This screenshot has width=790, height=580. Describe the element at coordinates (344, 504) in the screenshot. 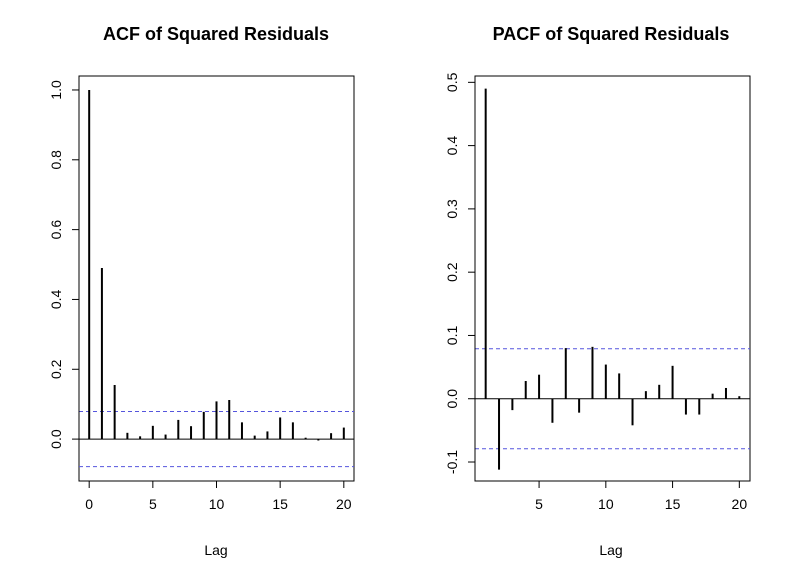

I see `acf-x-tick-label: 20` at that location.